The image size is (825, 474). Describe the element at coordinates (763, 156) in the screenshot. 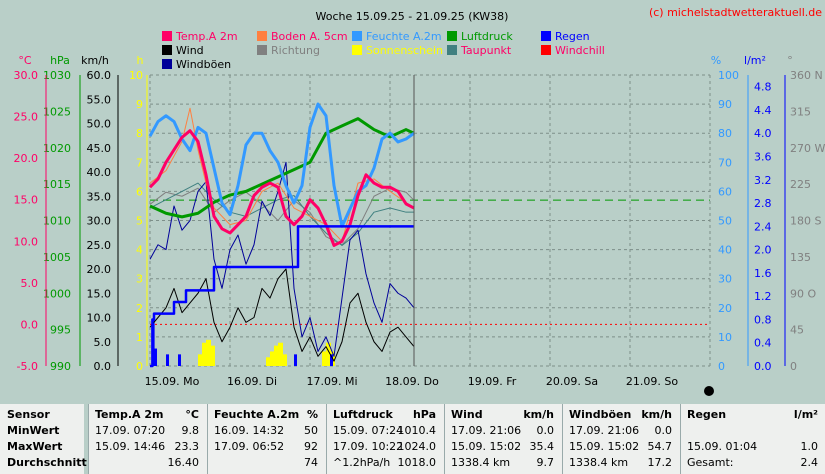

I see `axis-tick-rain: 3.6` at that location.